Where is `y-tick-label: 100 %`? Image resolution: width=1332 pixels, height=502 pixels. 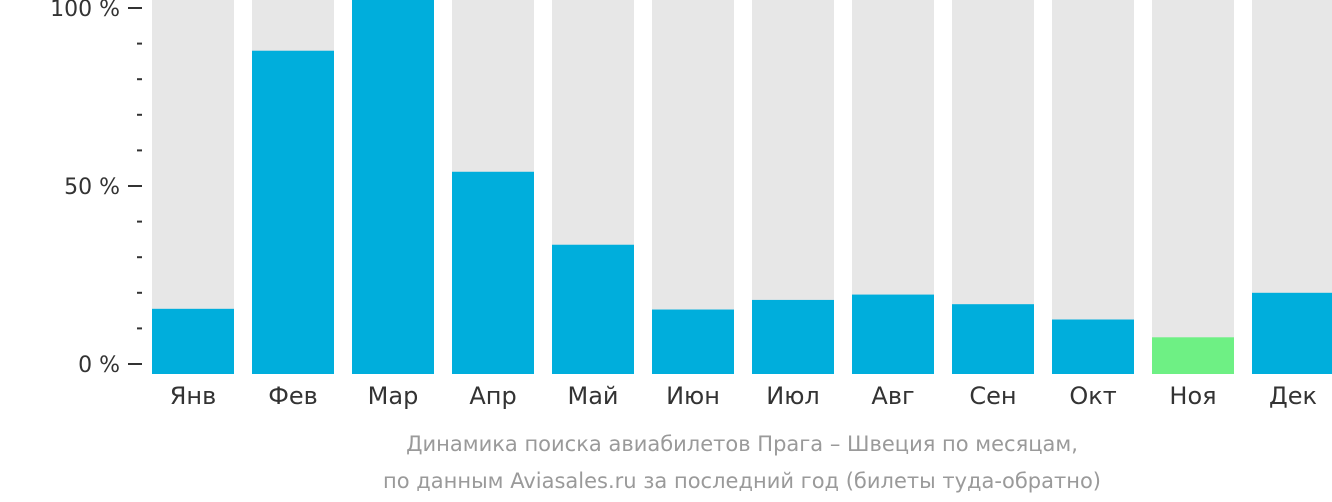 y-tick-label: 100 % is located at coordinates (85, 11).